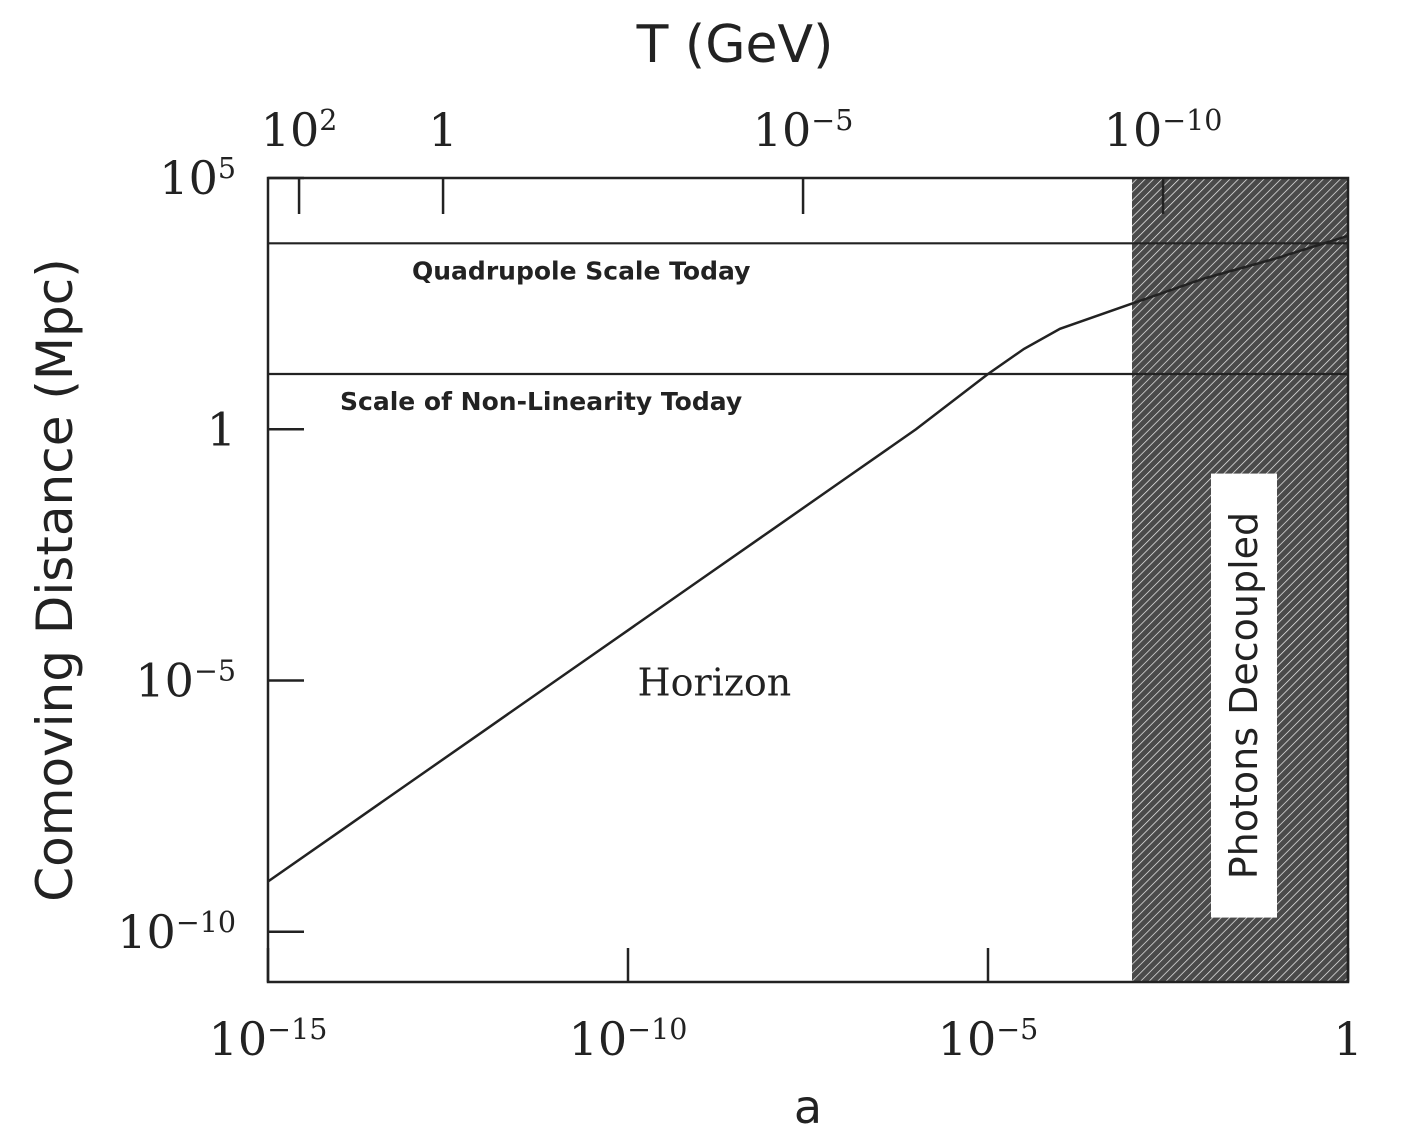  What do you see at coordinates (299, 130) in the screenshot?
I see `top-tick-label: 102` at bounding box center [299, 130].